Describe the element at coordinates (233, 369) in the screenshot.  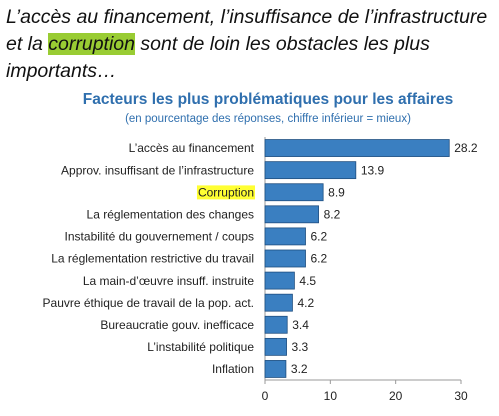
I see `y-tick-label: Inflation` at that location.